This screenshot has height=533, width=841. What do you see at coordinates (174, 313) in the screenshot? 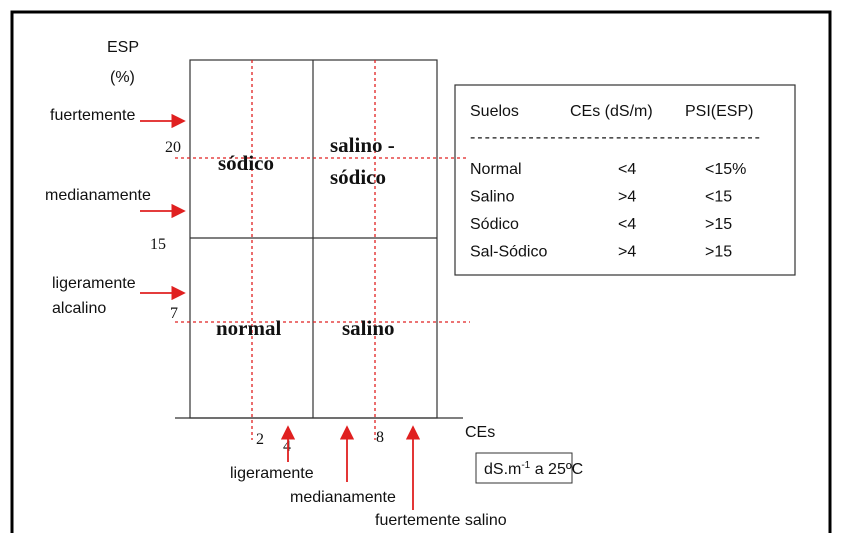
I see `y-tick: 7` at bounding box center [174, 313].